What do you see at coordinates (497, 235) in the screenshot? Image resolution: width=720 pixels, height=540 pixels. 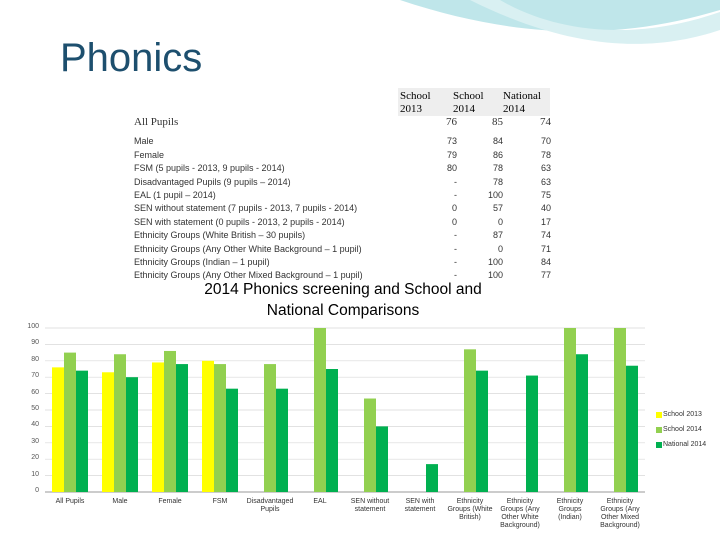 I see `table-cell: 87` at bounding box center [497, 235].